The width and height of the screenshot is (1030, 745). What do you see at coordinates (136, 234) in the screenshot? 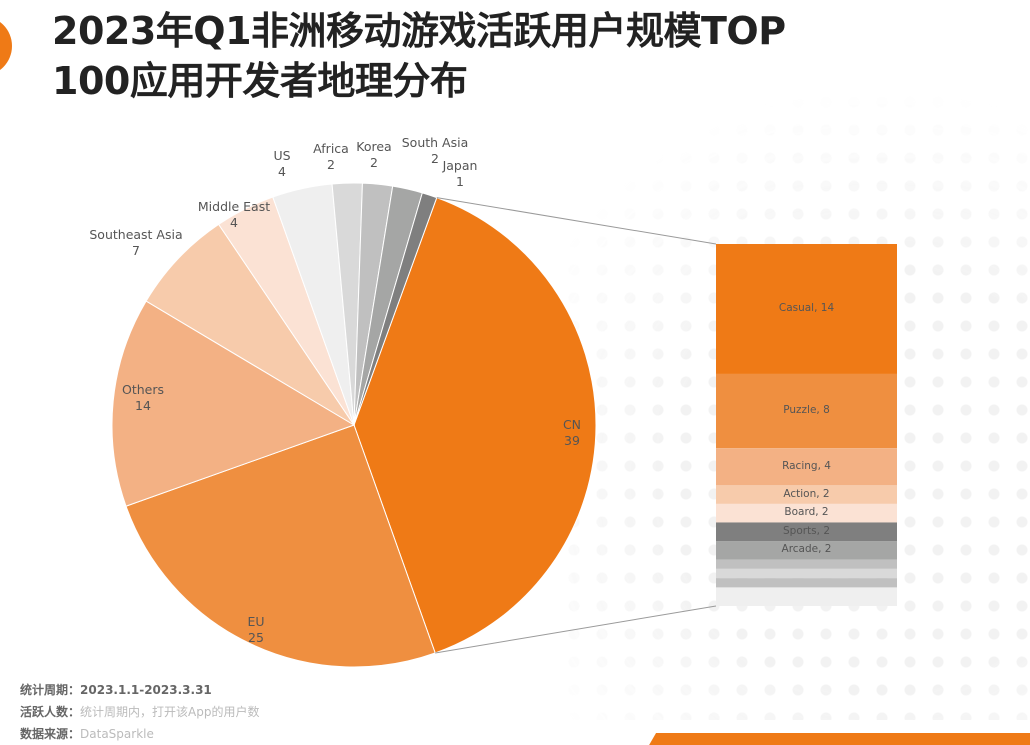
I see `pie-label-name: Southeast Asia` at bounding box center [136, 234].